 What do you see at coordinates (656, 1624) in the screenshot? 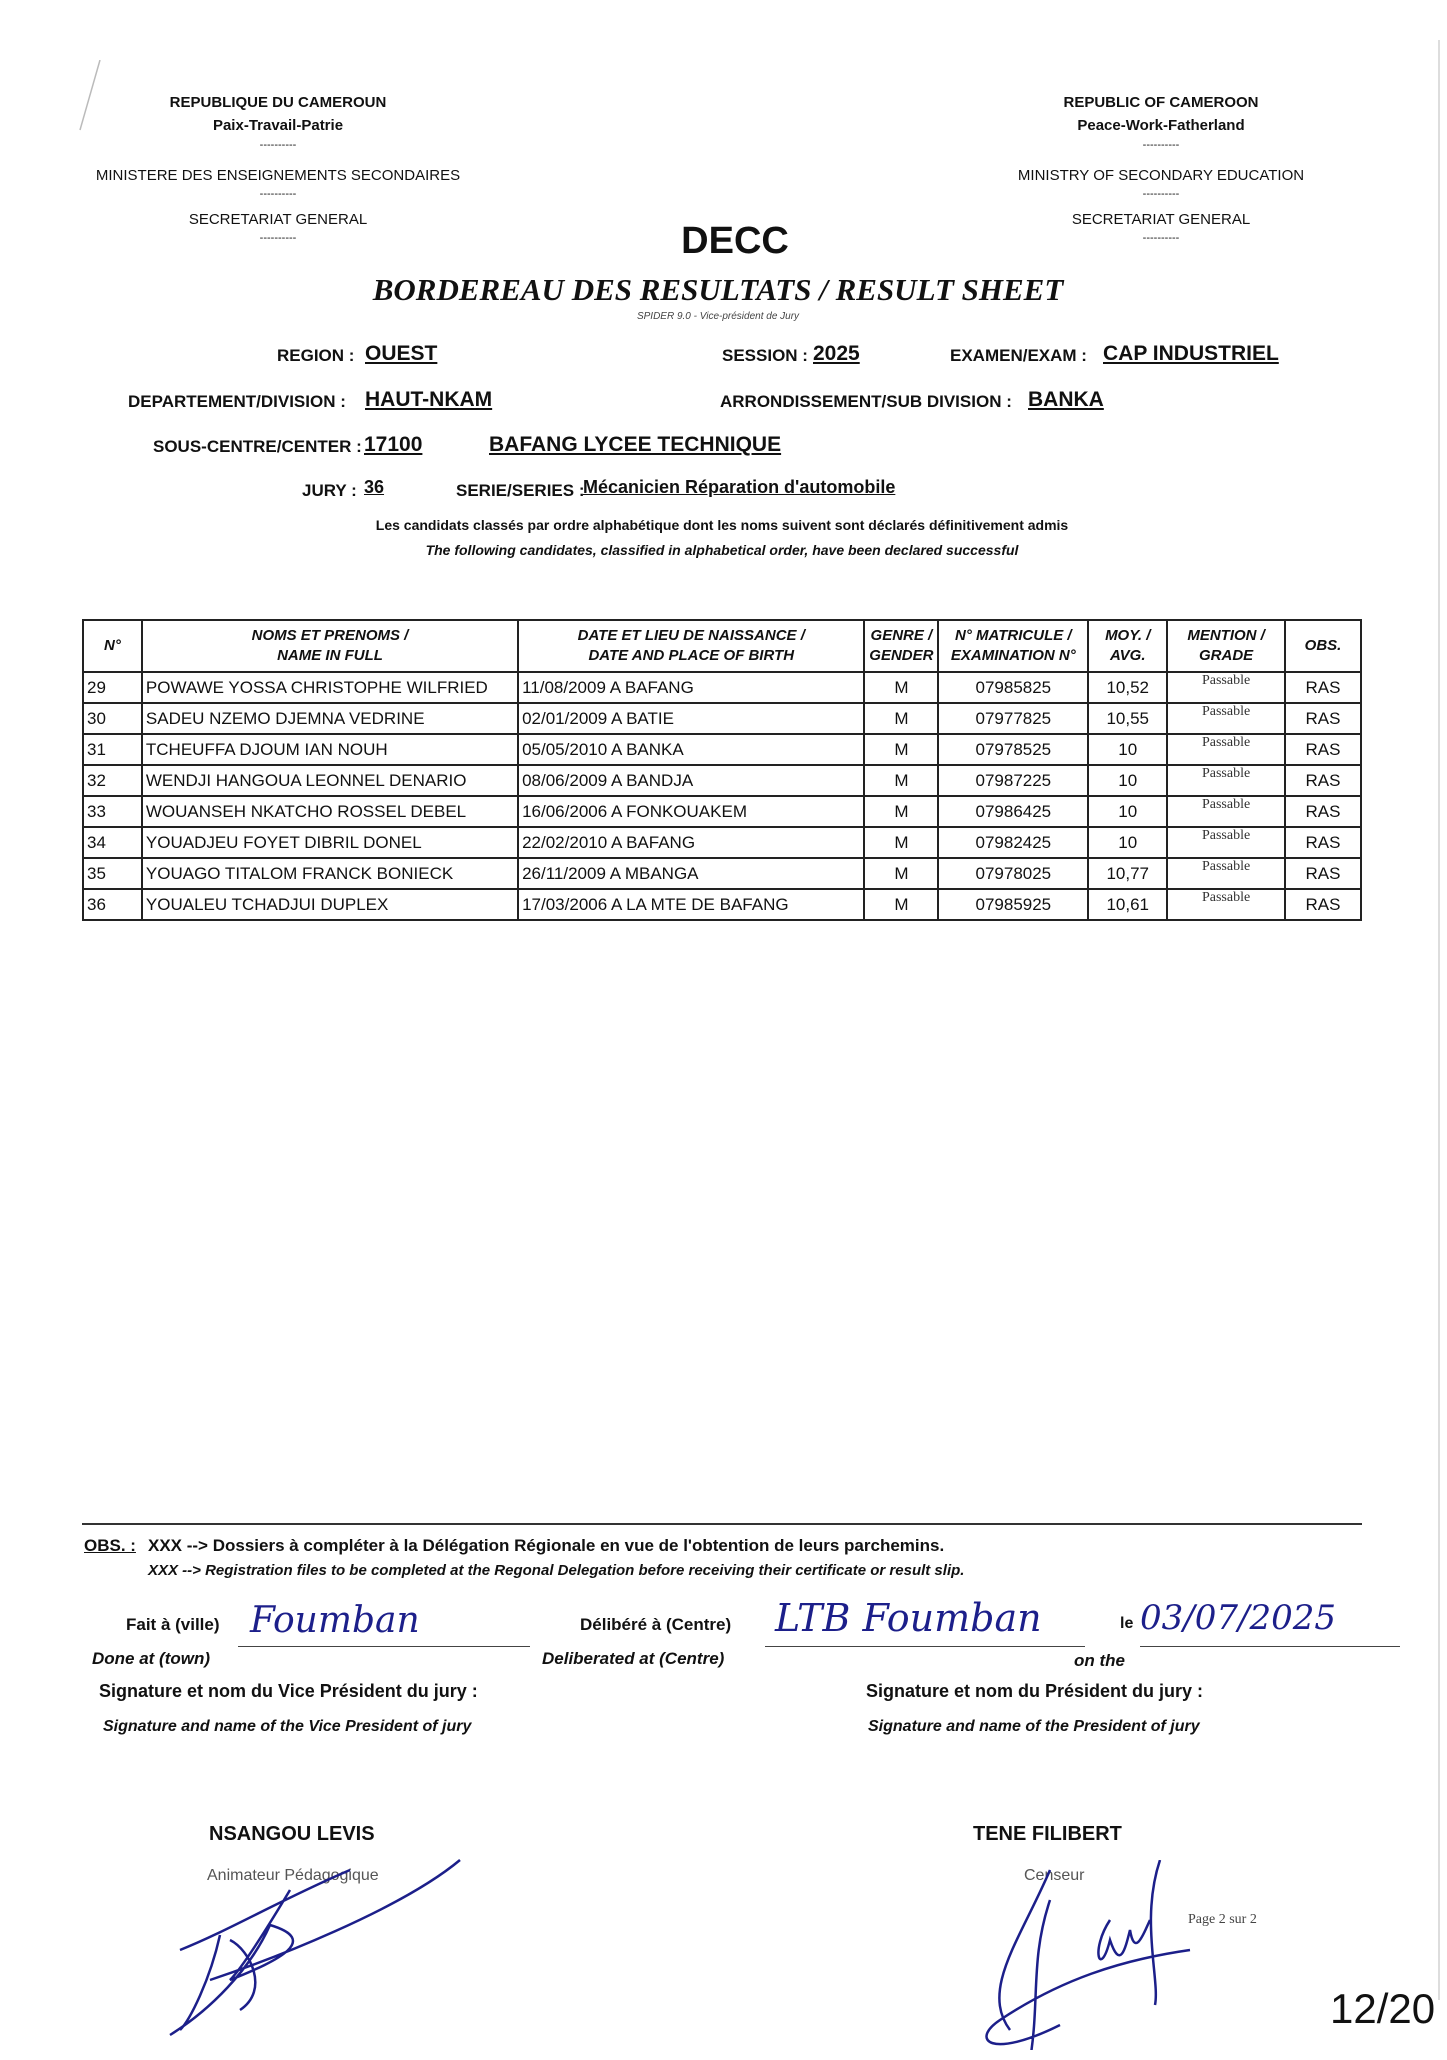
I see `delib-label-fr: Délibéré à (Centre)` at bounding box center [656, 1624].